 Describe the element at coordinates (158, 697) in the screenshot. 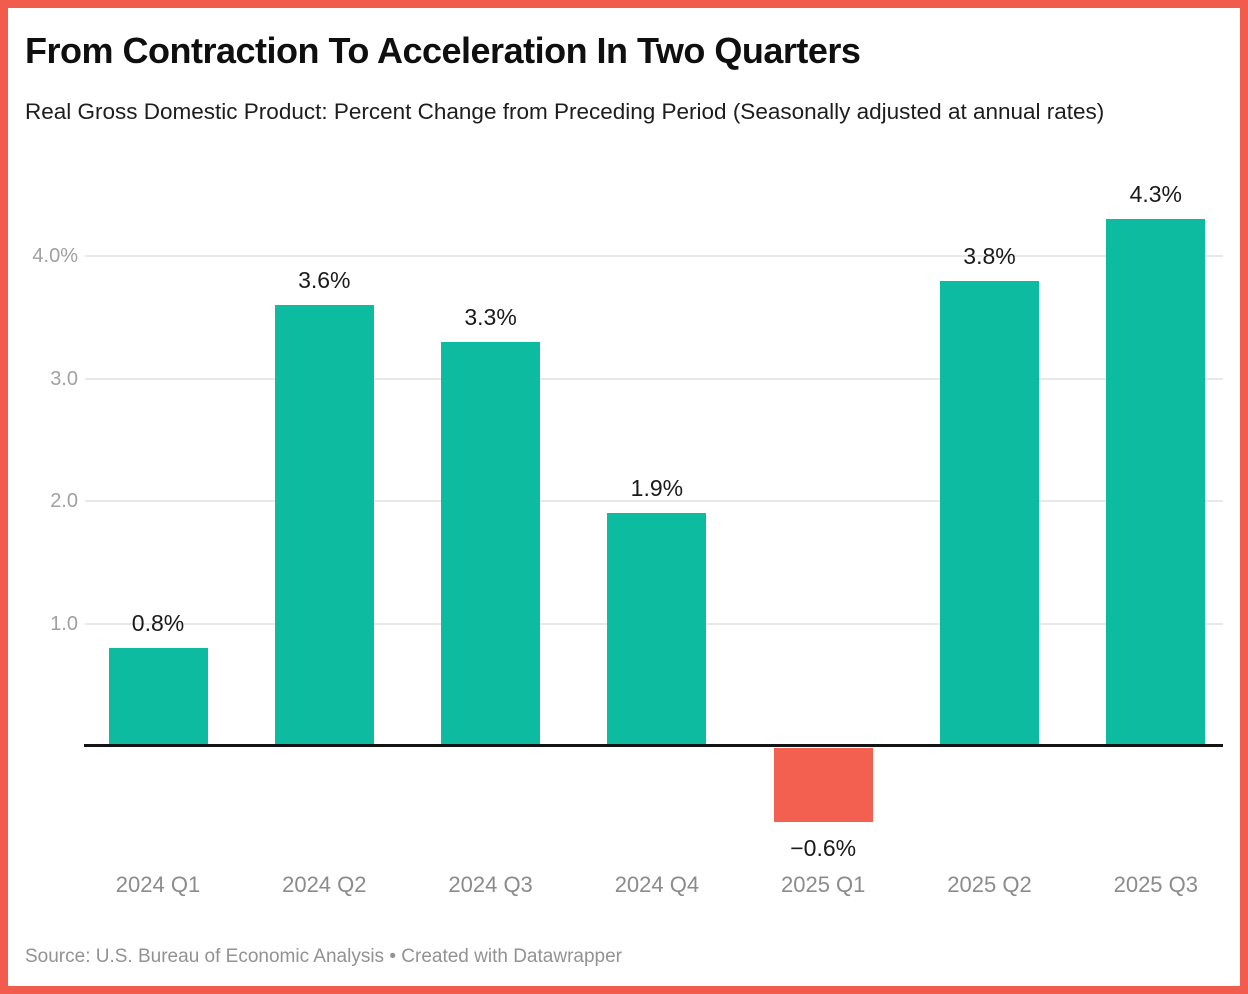

I see `bar-2024-q1` at that location.